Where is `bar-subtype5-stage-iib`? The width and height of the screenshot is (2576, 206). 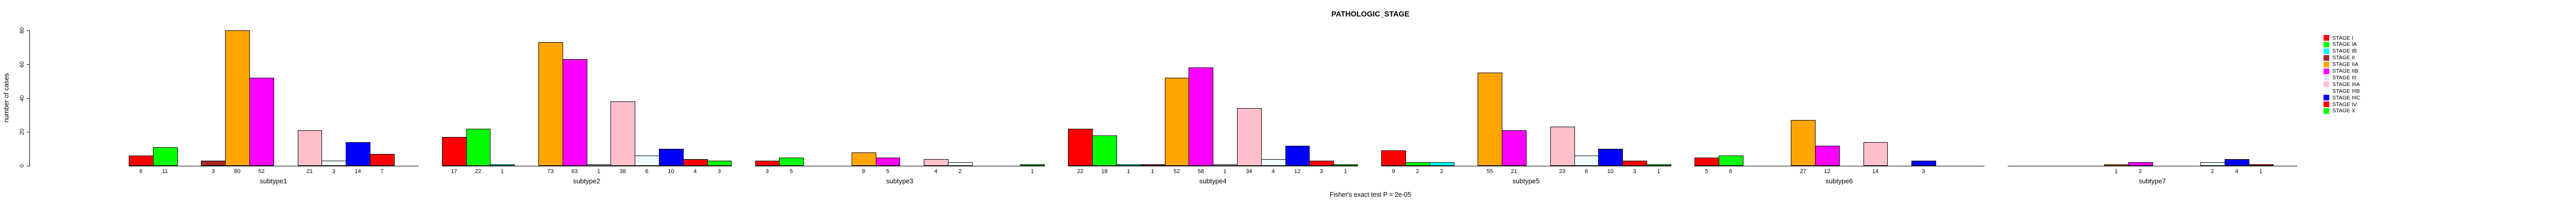
bar-subtype5-stage-iib is located at coordinates (1514, 148).